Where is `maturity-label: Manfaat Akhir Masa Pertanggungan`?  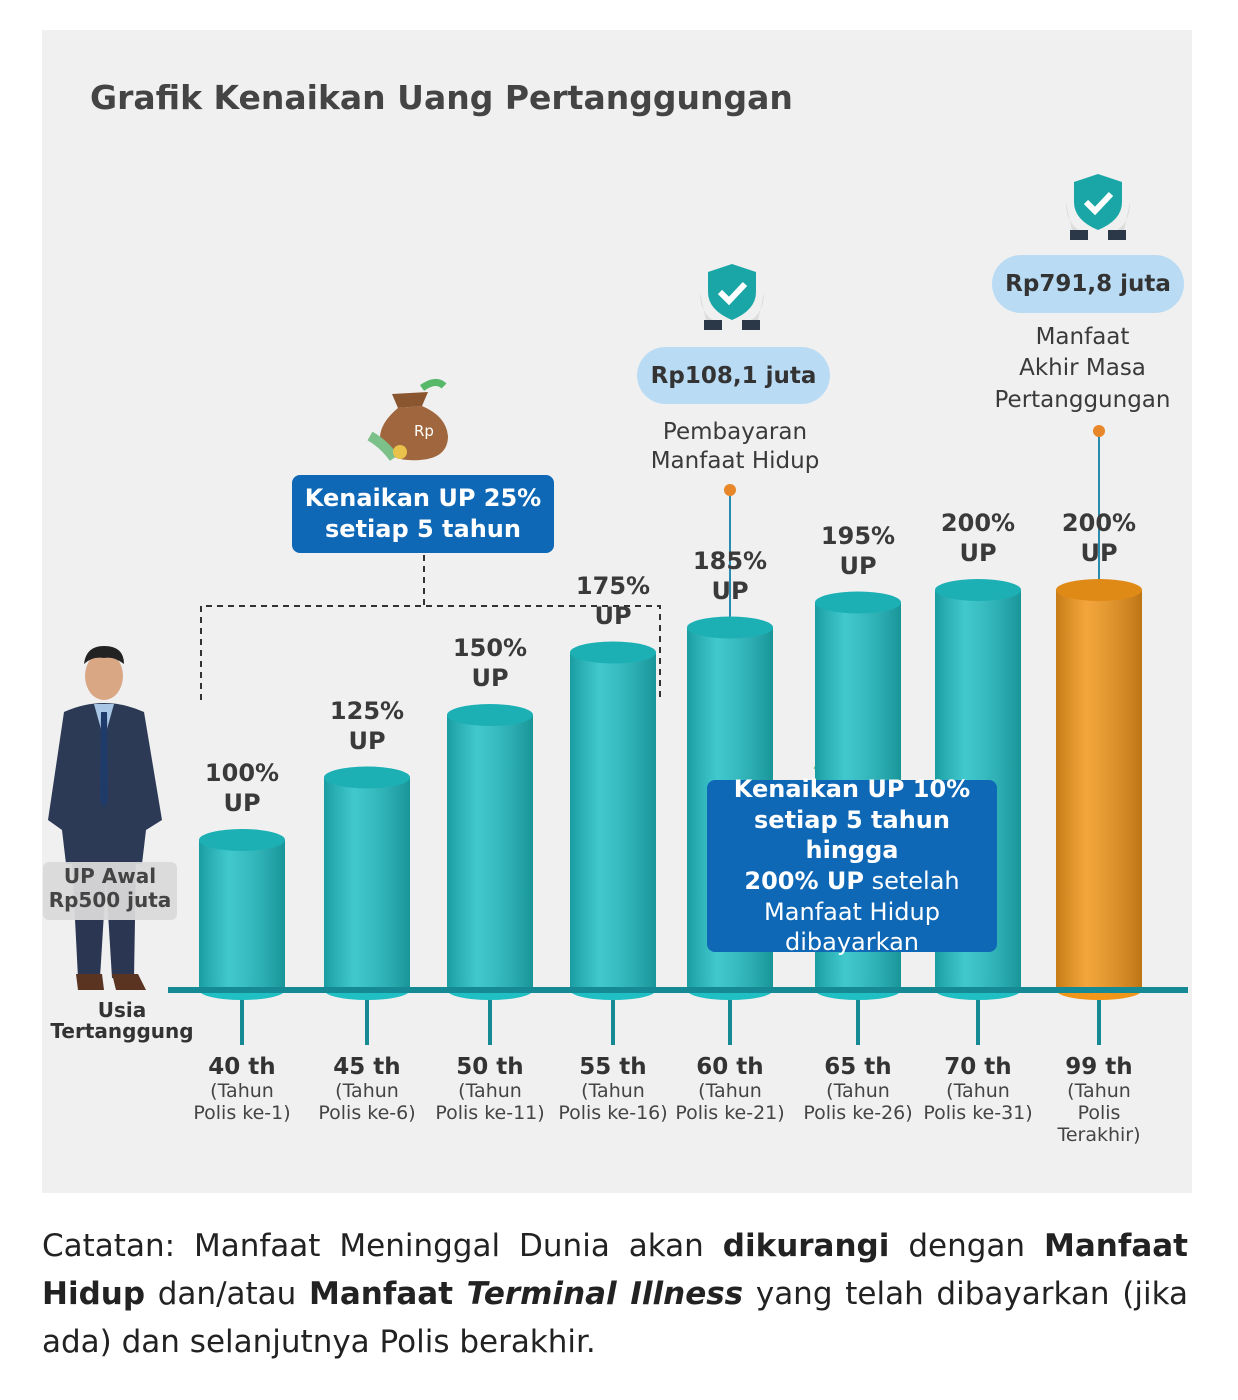 maturity-label: Manfaat Akhir Masa Pertanggungan is located at coordinates (1082, 368).